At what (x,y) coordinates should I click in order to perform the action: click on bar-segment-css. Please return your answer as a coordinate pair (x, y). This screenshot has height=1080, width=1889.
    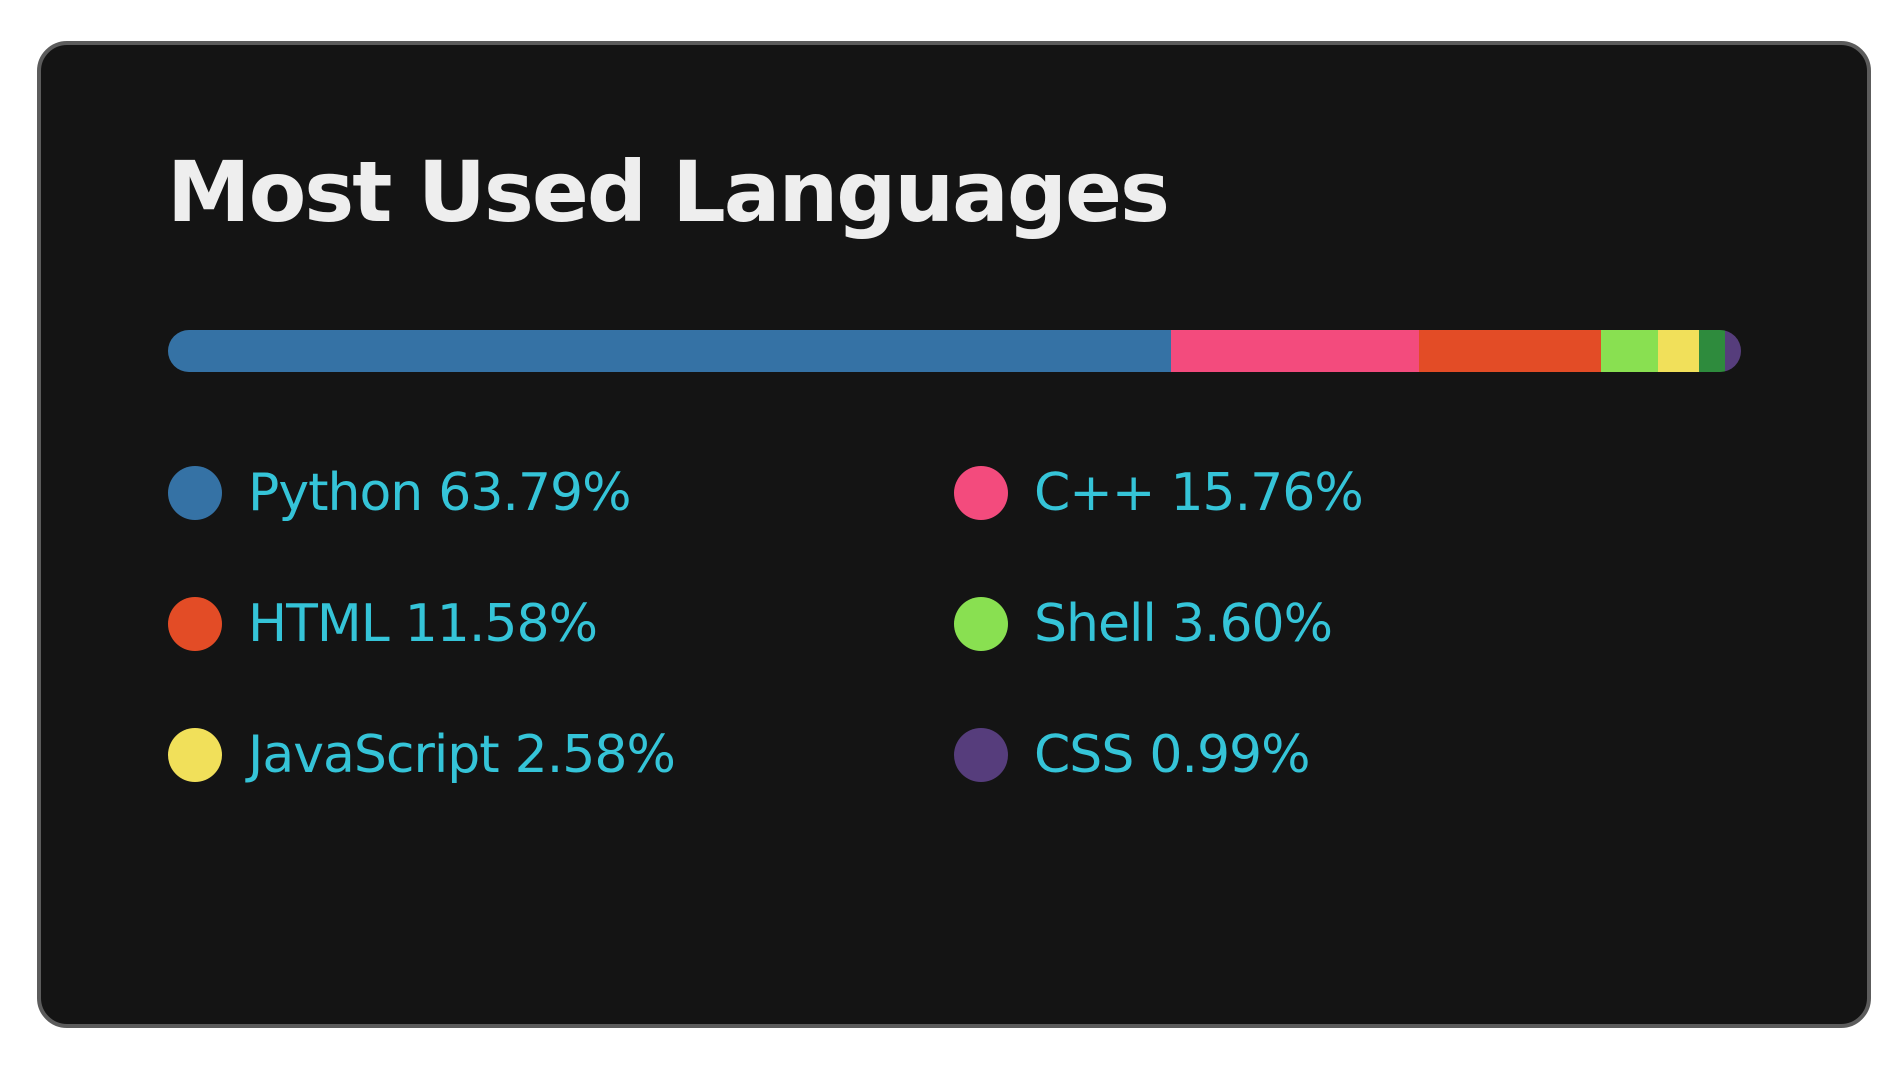
    Looking at the image, I should click on (1733, 351).